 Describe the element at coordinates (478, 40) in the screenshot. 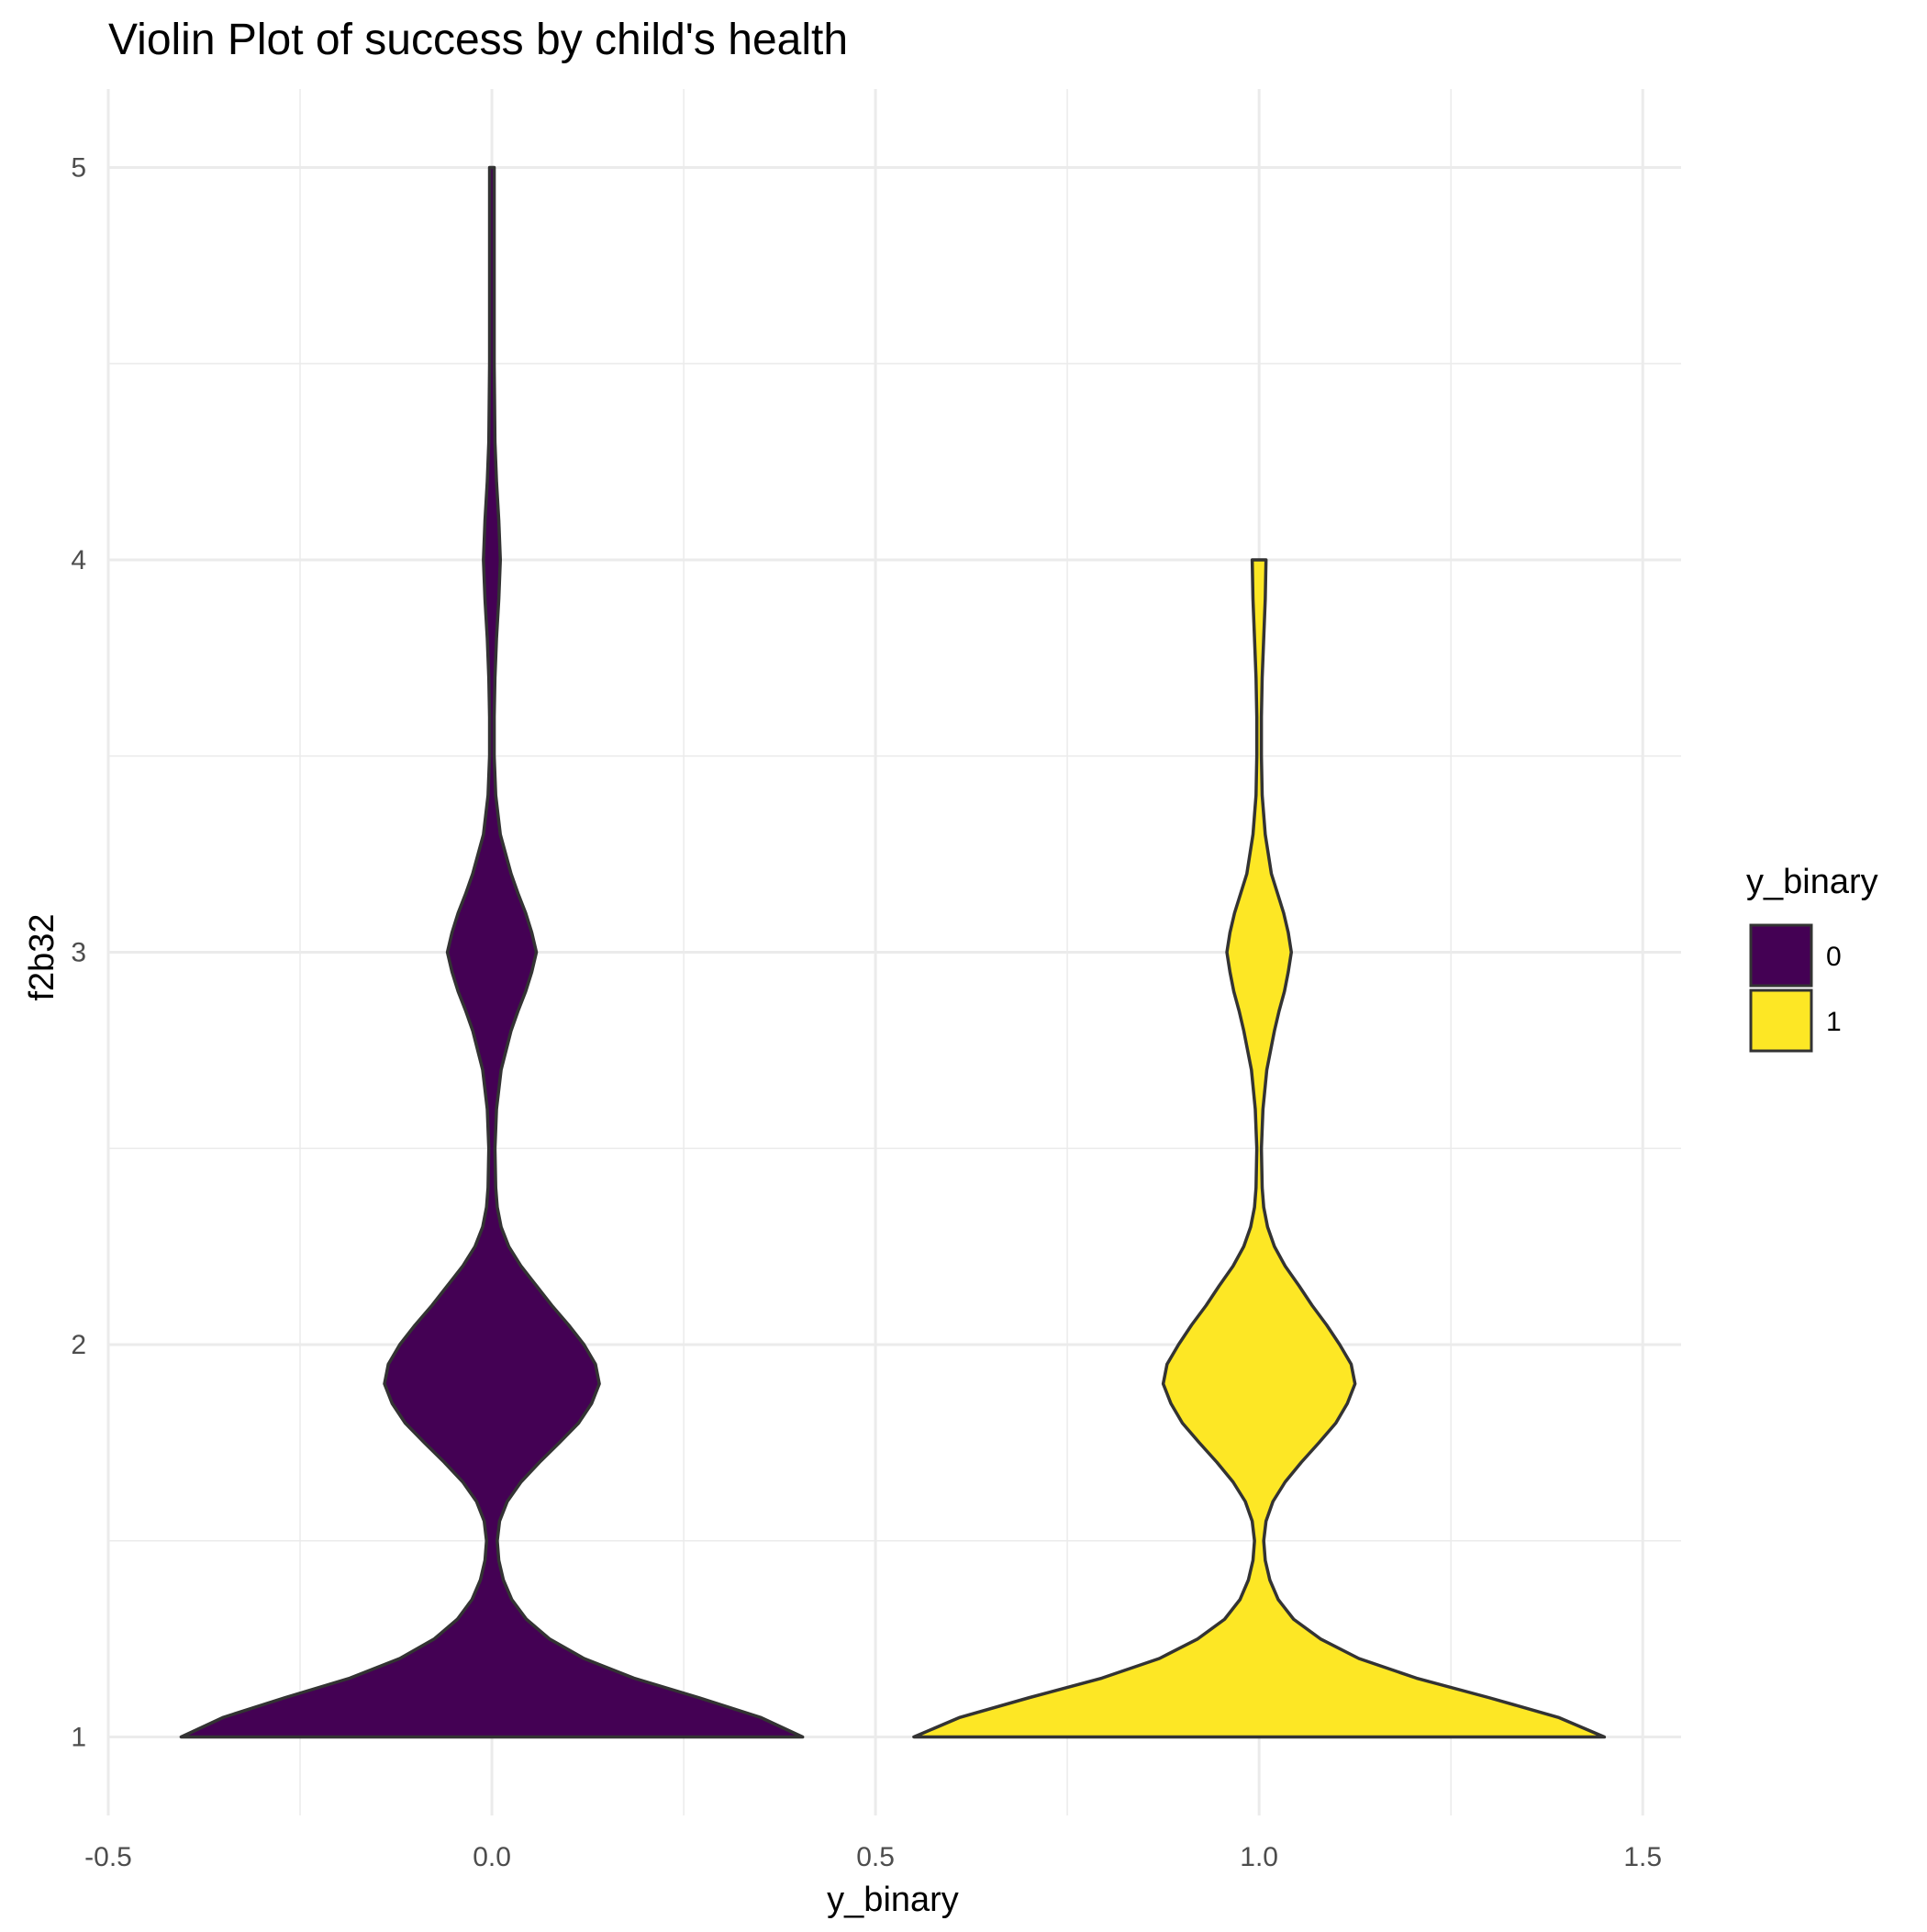

I see `chart-title: Violin Plot of success by child's health` at that location.